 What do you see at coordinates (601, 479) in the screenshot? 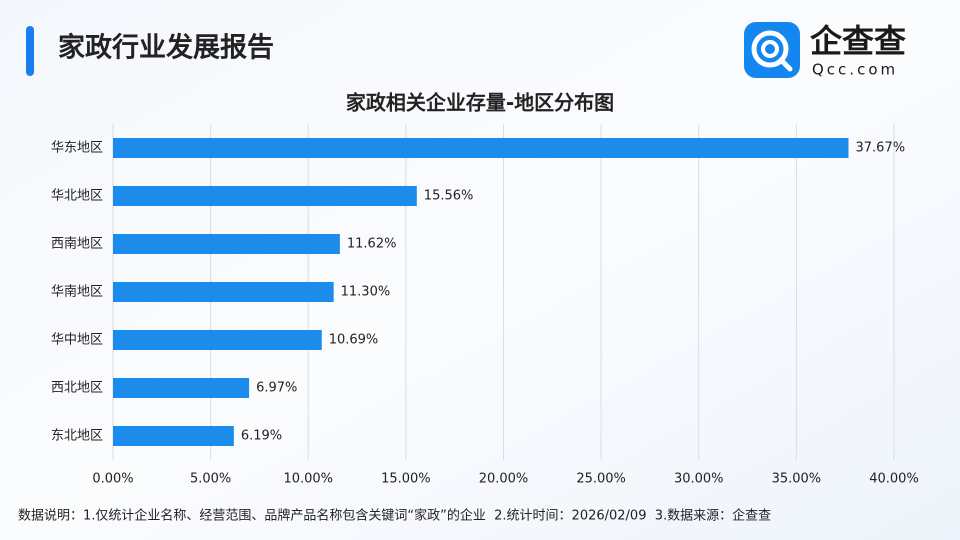
I see `x-tick-label: 25.00%` at bounding box center [601, 479].